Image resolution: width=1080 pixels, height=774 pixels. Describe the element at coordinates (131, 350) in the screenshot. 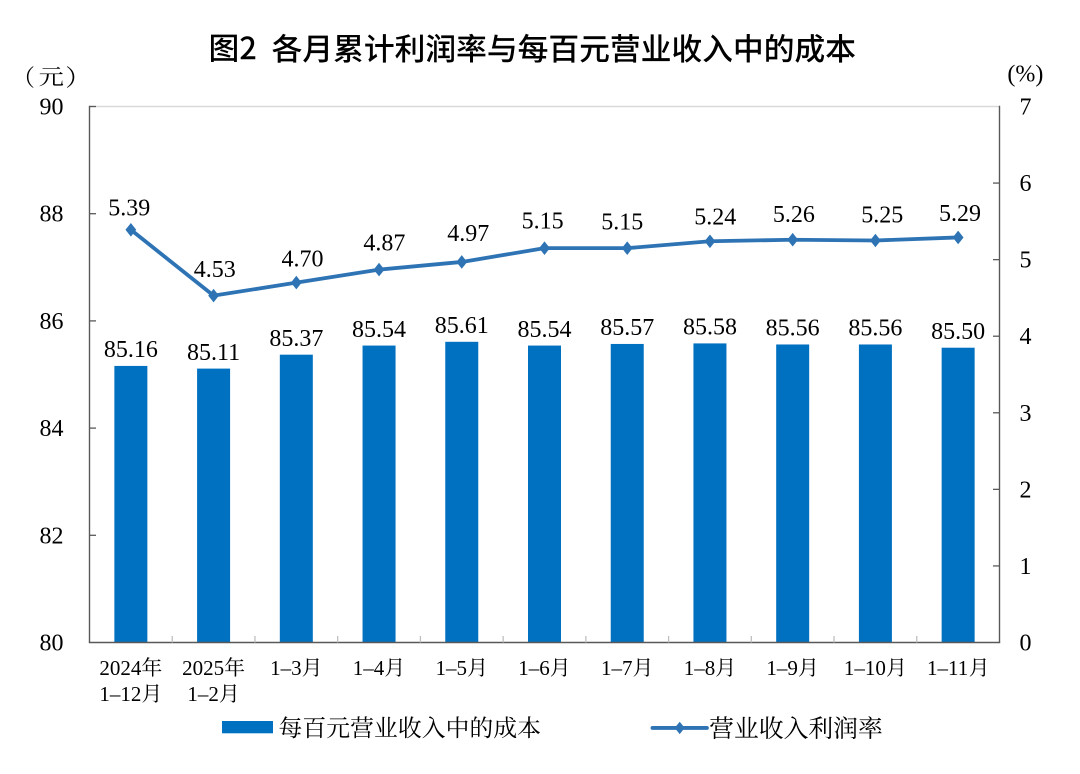

I see `svg-text: 85.16` at that location.